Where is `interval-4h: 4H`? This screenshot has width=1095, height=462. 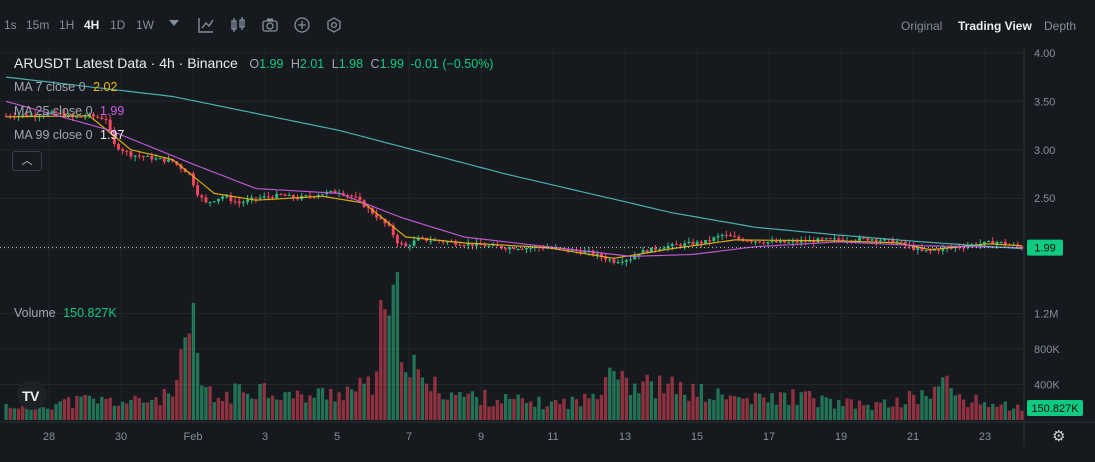 interval-4h: 4H is located at coordinates (92, 25).